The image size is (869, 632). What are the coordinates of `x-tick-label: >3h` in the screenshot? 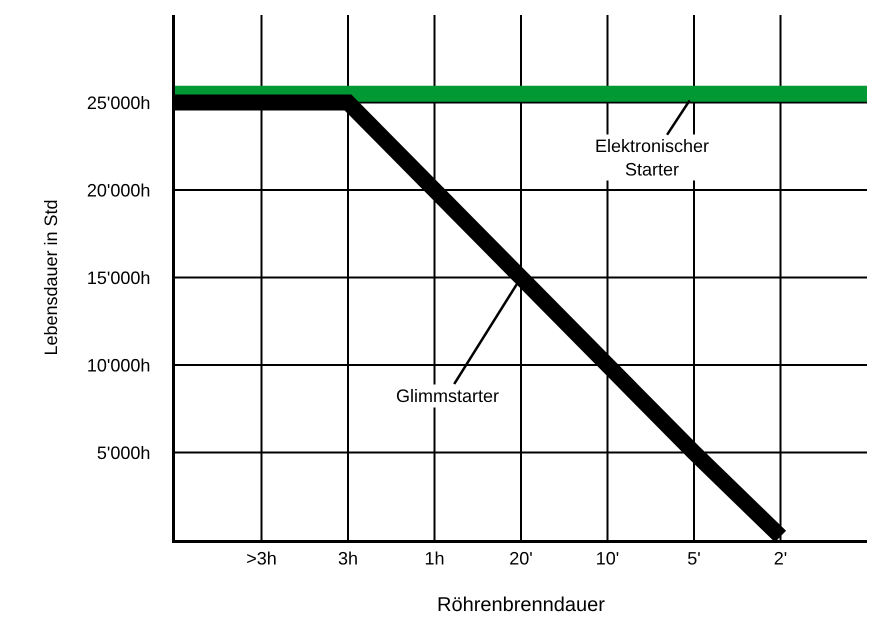 It's located at (261, 558).